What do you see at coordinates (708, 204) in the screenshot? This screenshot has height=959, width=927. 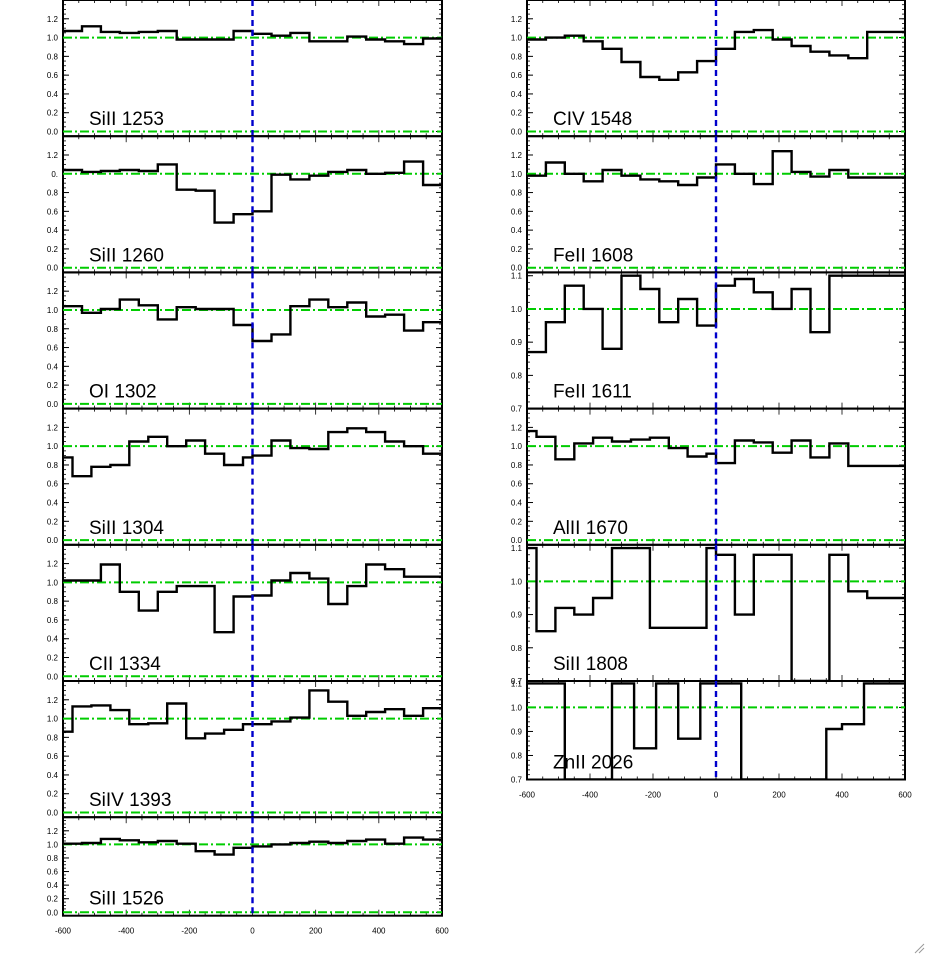 I see `panel-feii-1608: 0.0 0.2 0.4 0.6 0.8 1.0 1.2 FeII 1608` at bounding box center [708, 204].